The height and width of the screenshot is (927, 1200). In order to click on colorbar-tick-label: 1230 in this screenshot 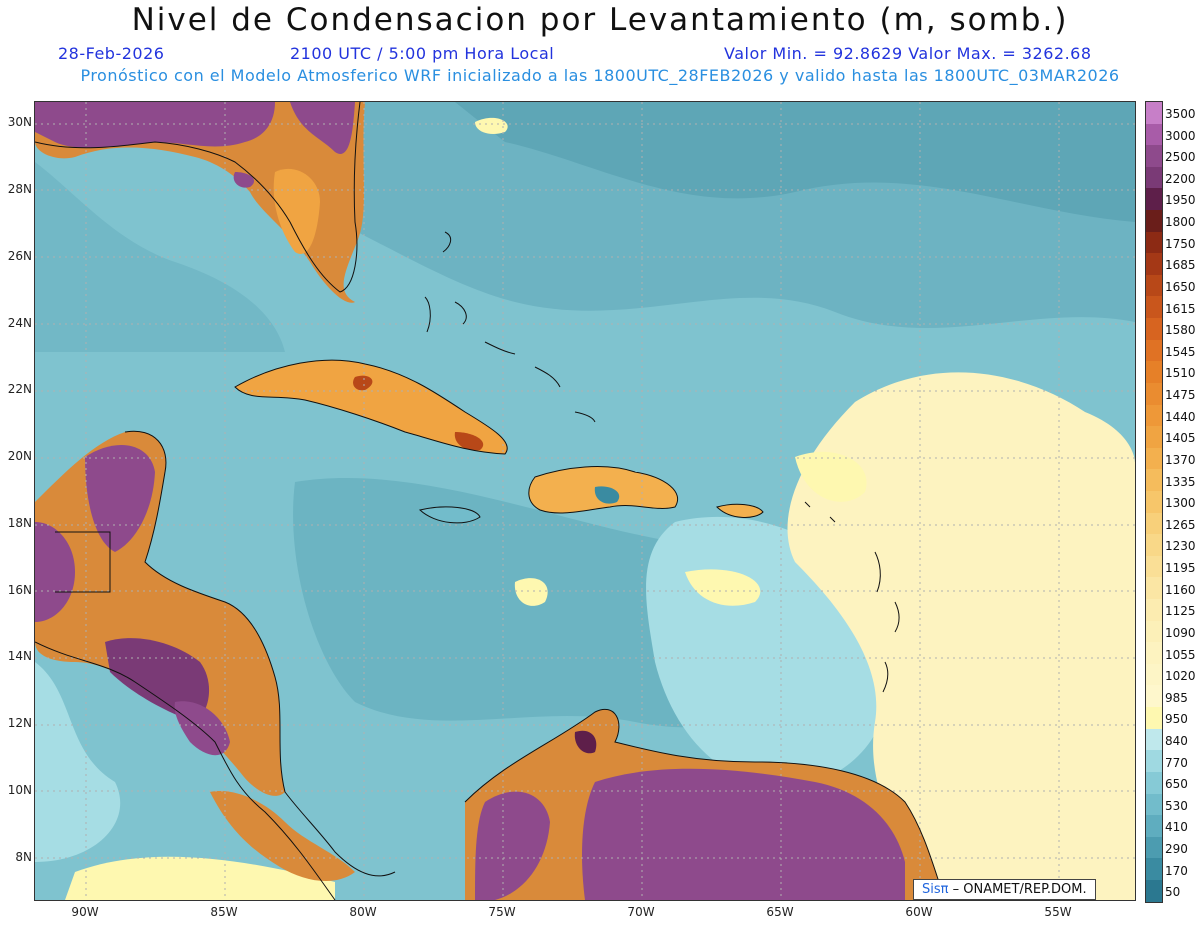, I will do `click(1180, 546)`.